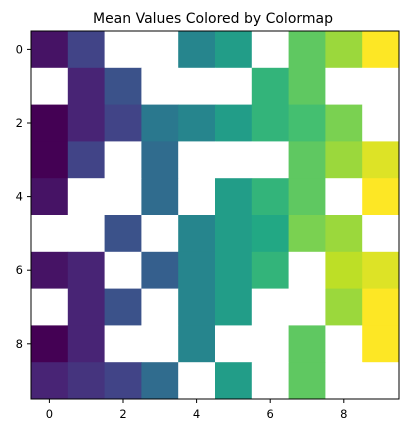  What do you see at coordinates (19, 123) in the screenshot?
I see `y-tick-label: 2` at bounding box center [19, 123].